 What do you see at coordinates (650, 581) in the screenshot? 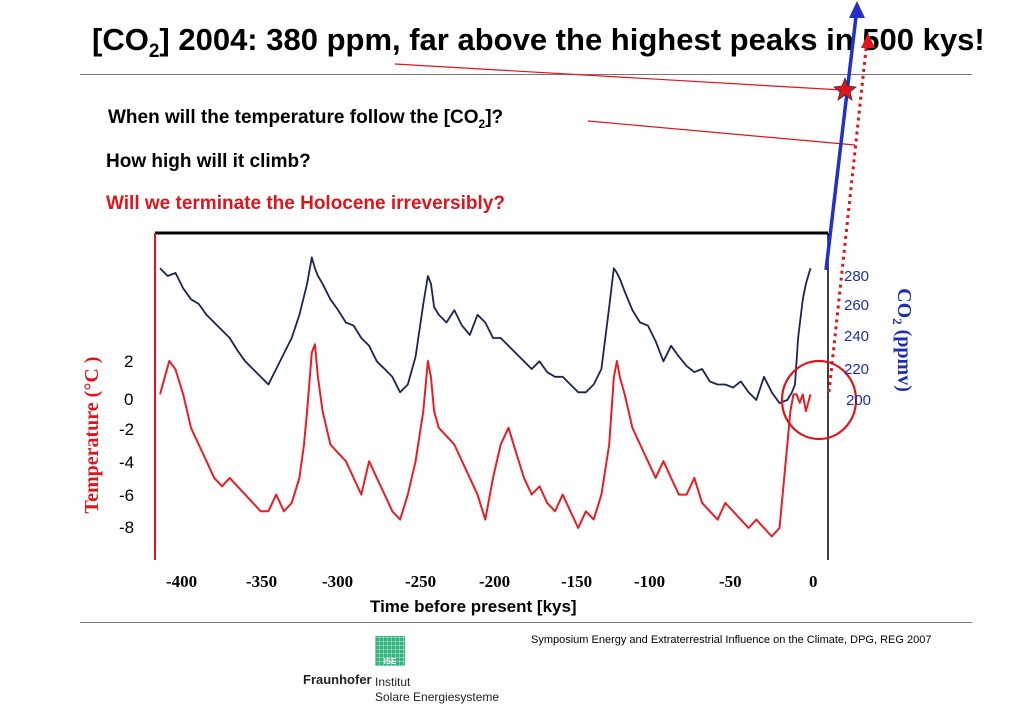
I see `x-tick-minus100: -100` at bounding box center [650, 581].